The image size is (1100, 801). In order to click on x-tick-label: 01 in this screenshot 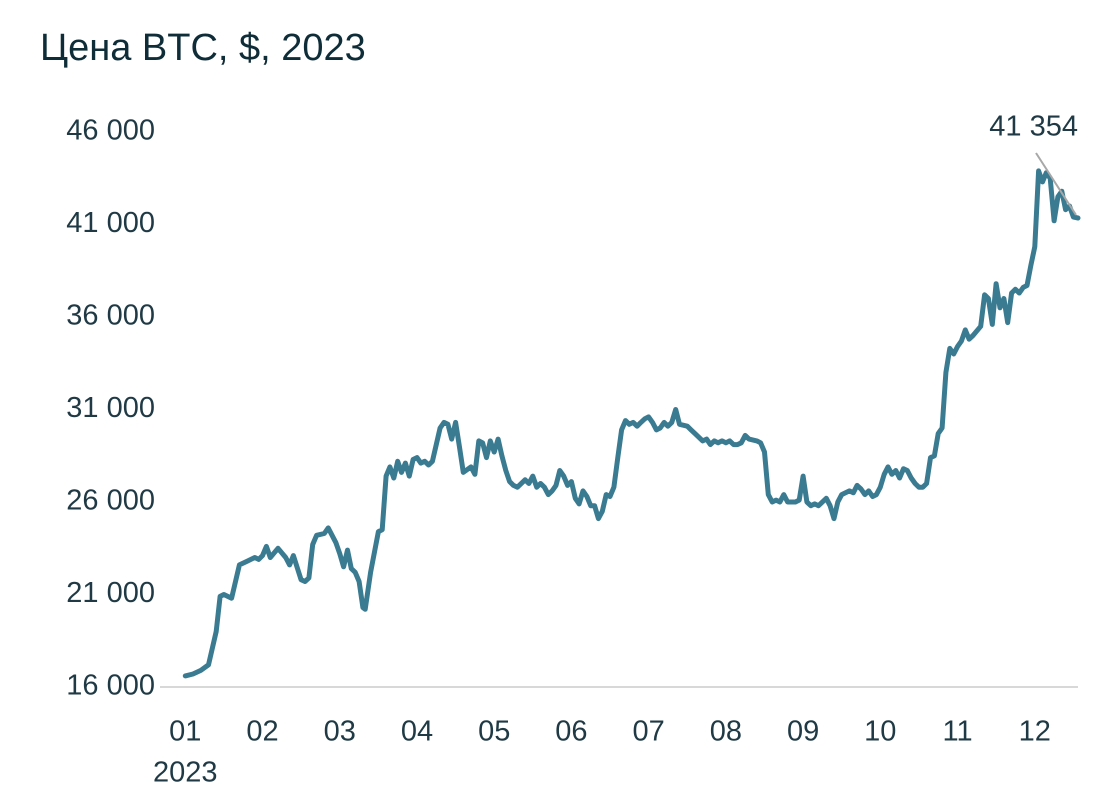, I will do `click(185, 732)`.